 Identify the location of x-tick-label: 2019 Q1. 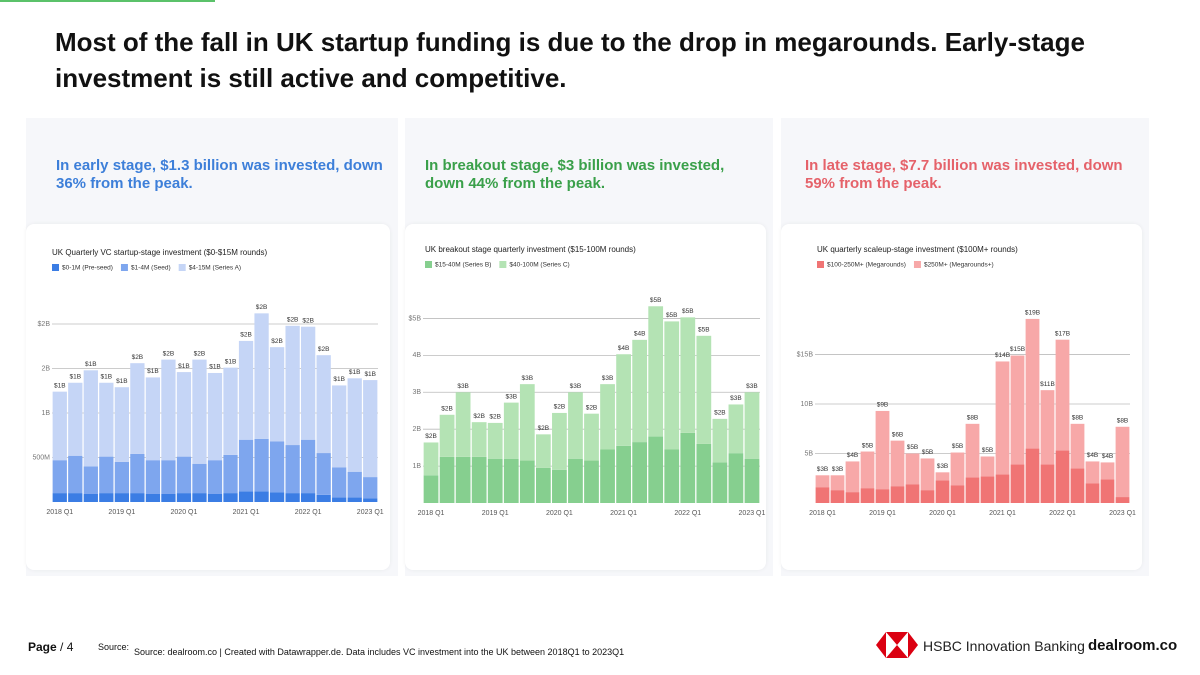
(882, 513).